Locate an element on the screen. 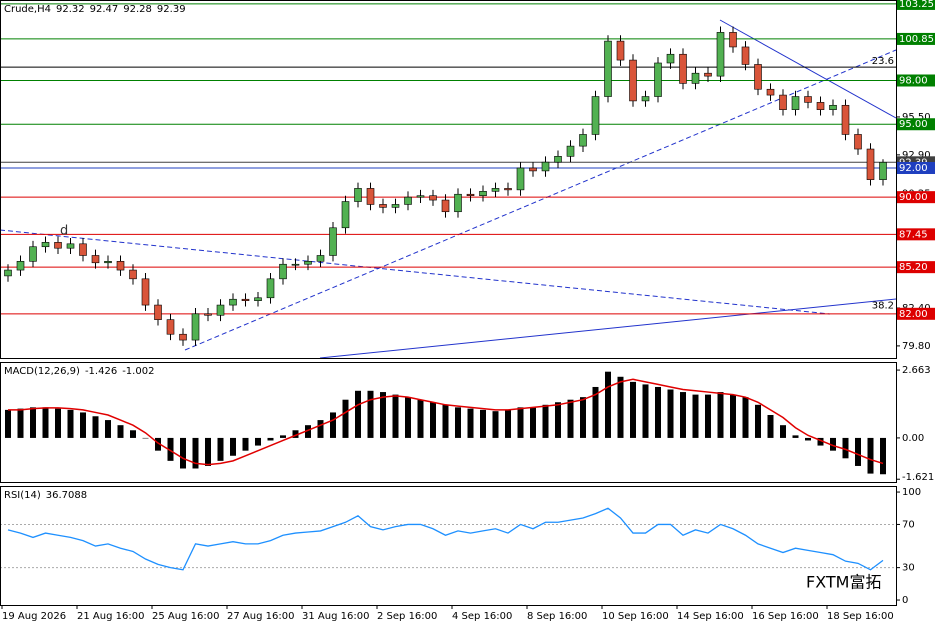 The width and height of the screenshot is (936, 624). header-value: -1.002 is located at coordinates (138, 371).